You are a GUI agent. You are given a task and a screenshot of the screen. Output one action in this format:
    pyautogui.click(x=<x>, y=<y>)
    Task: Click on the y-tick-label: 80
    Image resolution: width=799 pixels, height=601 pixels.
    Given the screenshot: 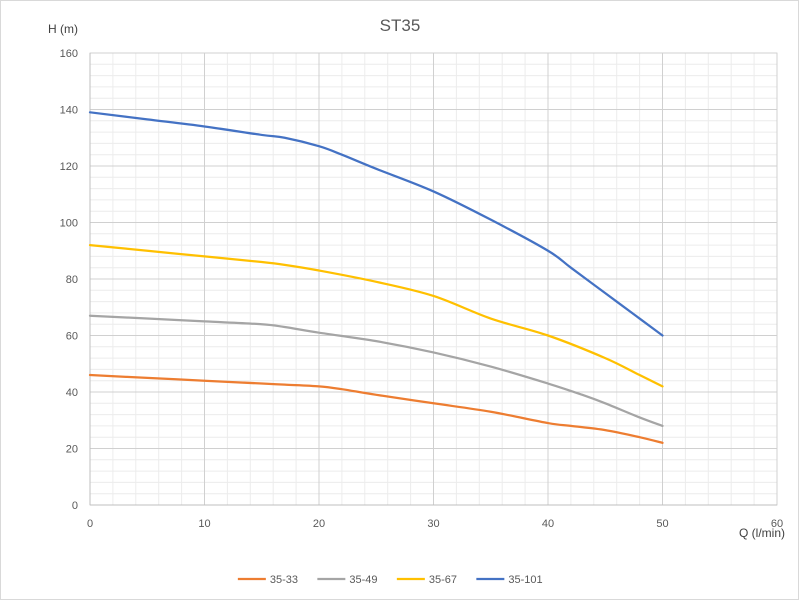 What is the action you would take?
    pyautogui.click(x=72, y=280)
    